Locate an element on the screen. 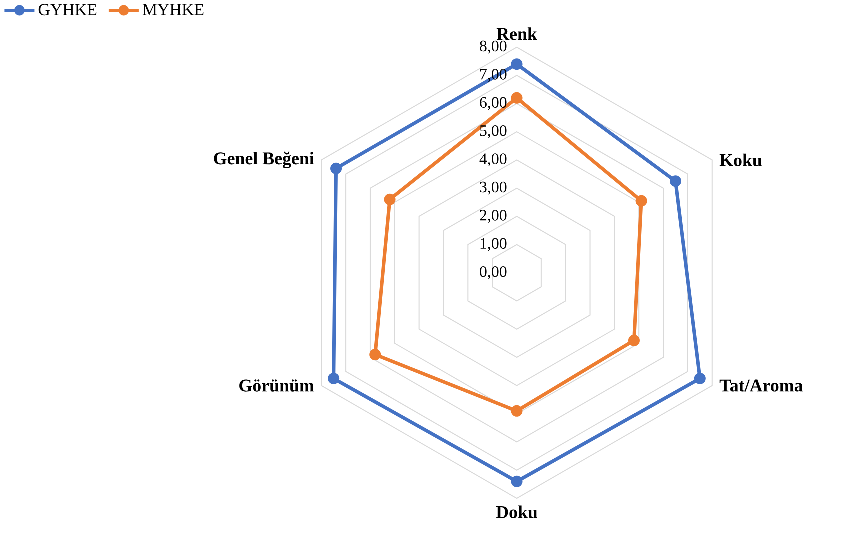 The height and width of the screenshot is (541, 856). spoke-label: Genel Beğeni is located at coordinates (264, 160).